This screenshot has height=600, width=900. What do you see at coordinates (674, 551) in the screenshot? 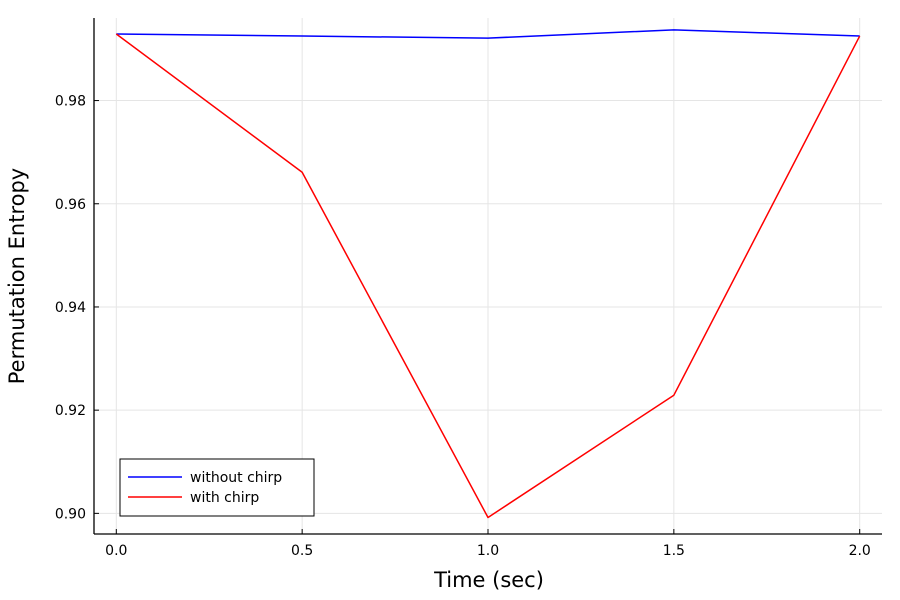
I see `x-tick-label-3: 1.5` at bounding box center [674, 551].